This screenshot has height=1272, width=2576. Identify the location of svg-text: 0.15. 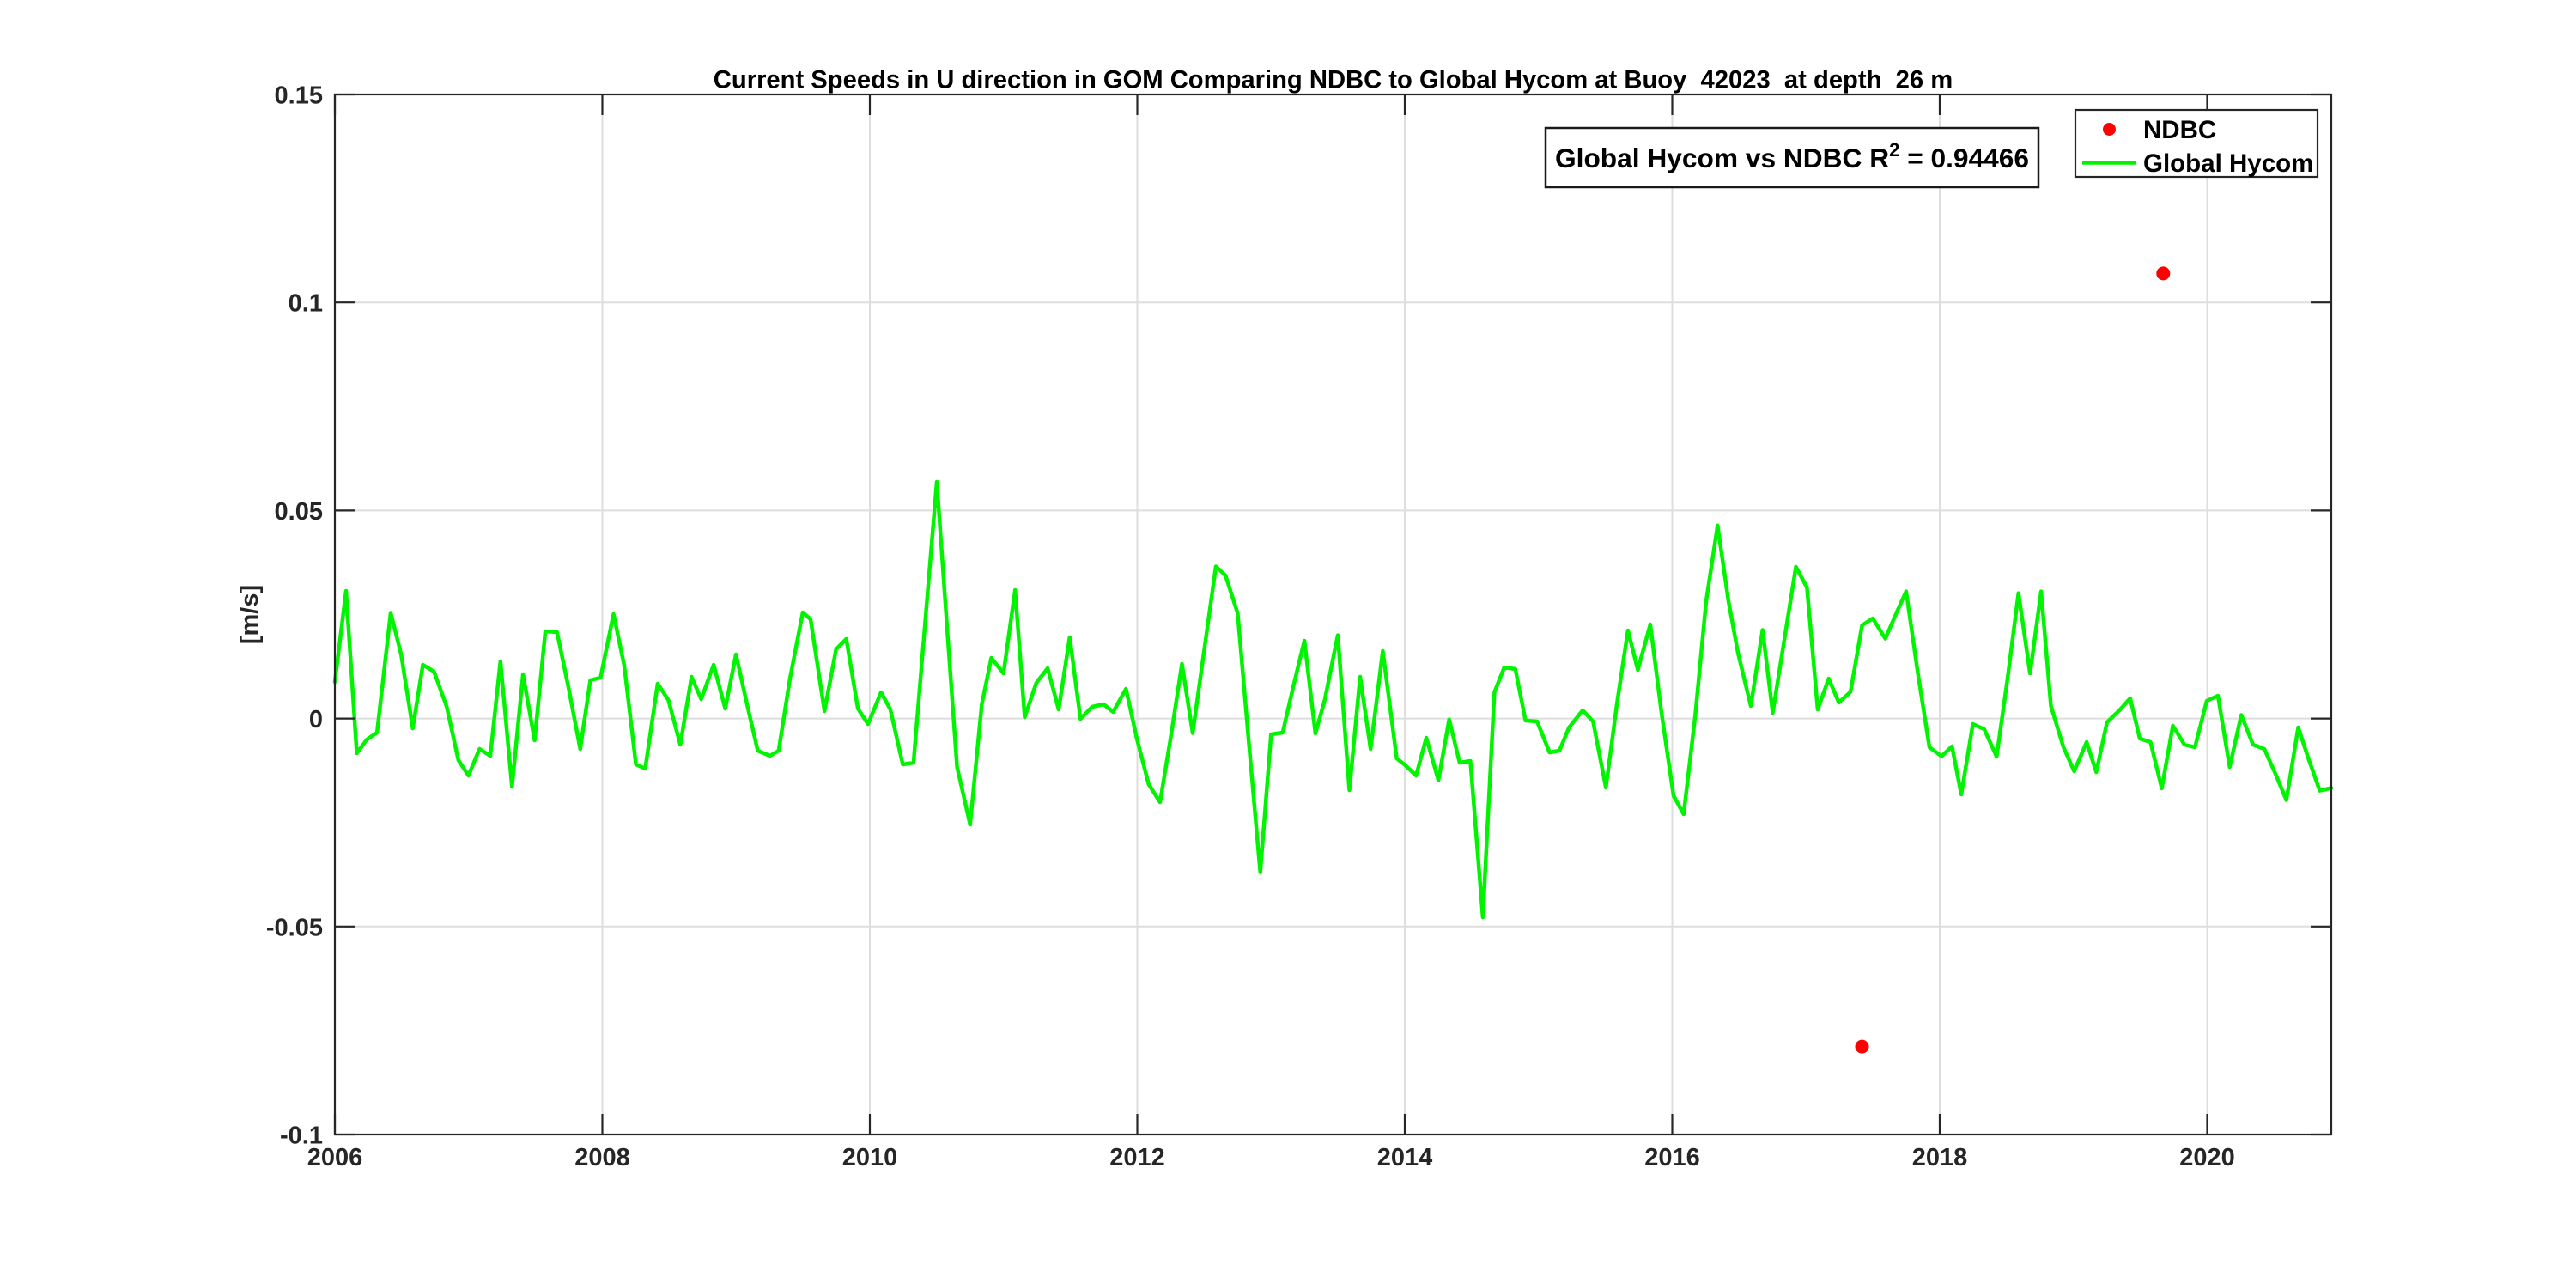
(299, 96).